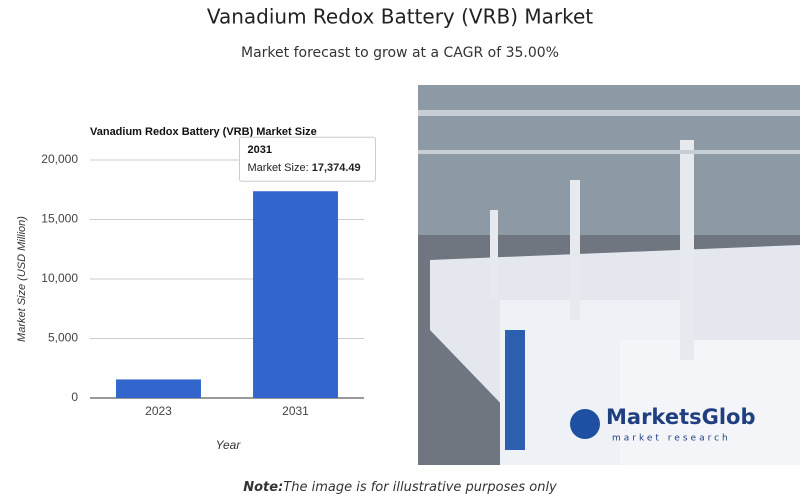 Image resolution: width=800 pixels, height=504 pixels. What do you see at coordinates (336, 168) in the screenshot?
I see `tooltip-number: 17,374.49` at bounding box center [336, 168].